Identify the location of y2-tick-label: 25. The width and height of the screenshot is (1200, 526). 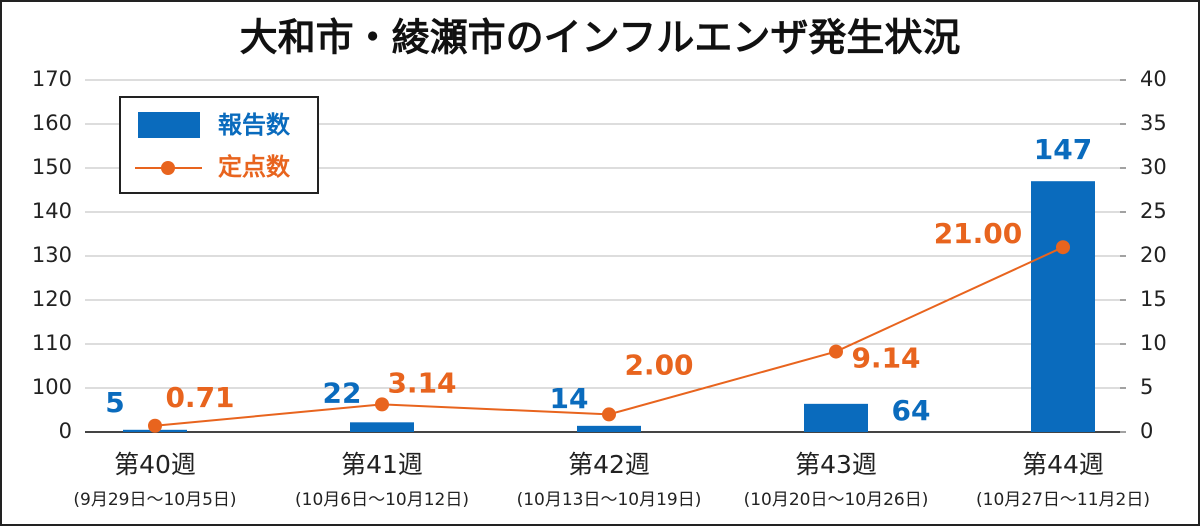
(1153, 211).